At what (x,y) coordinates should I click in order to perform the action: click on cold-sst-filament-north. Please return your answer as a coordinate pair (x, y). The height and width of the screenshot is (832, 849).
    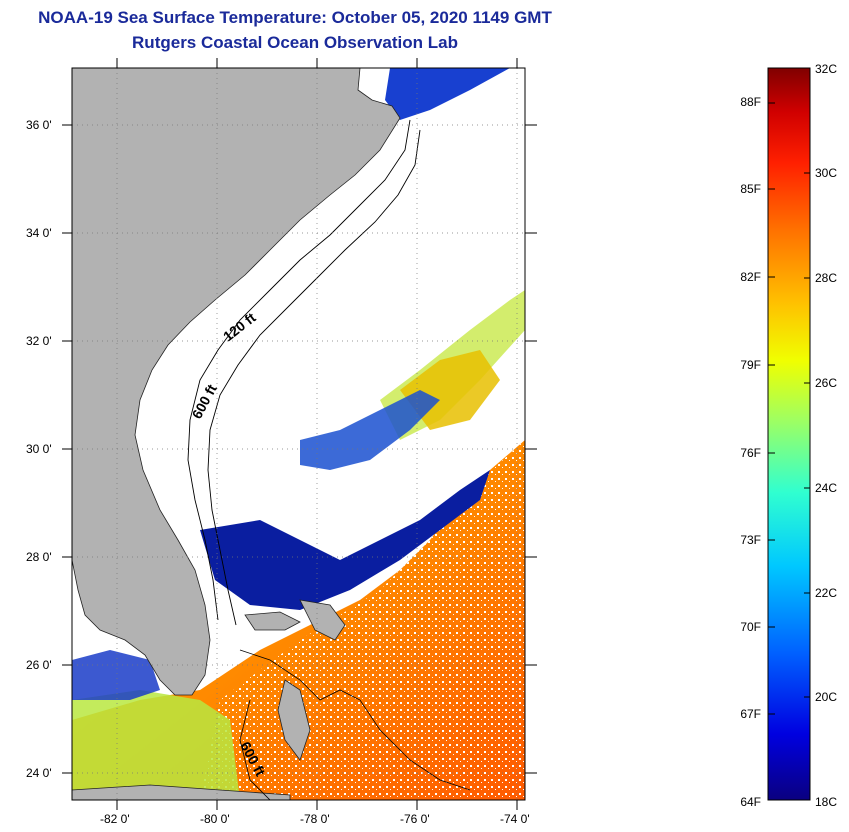
    Looking at the image, I should click on (370, 430).